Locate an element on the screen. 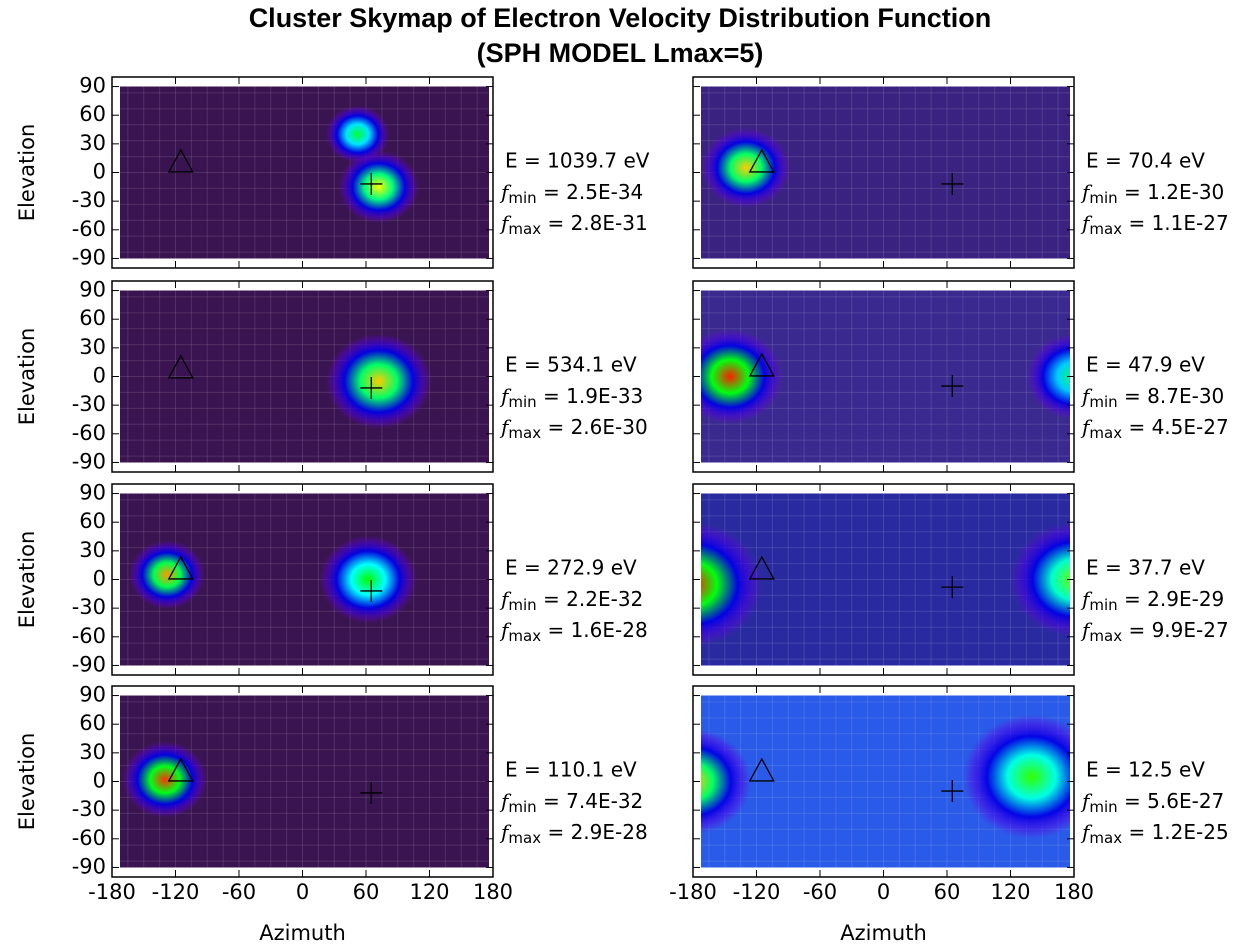 The image size is (1241, 952). energy-label: E = 110.1 eV is located at coordinates (571, 770).